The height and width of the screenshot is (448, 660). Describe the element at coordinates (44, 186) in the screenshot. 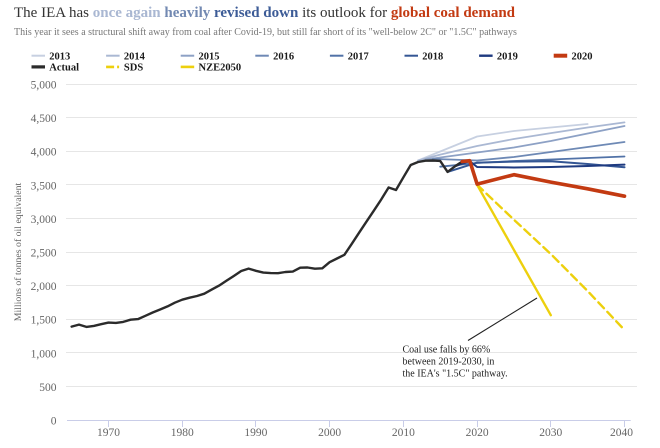

I see `svg-text: 3,500` at that location.